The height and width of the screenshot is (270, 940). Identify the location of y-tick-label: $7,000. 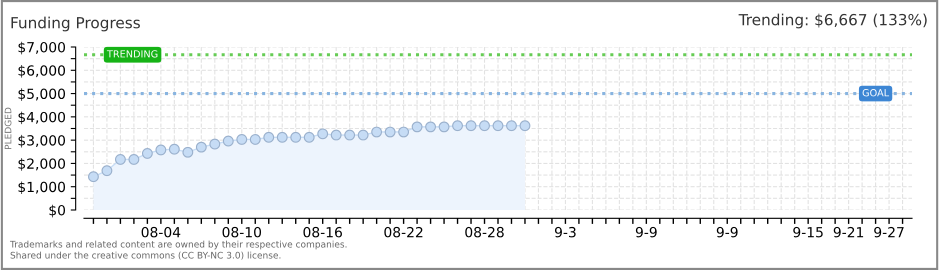
(42, 48).